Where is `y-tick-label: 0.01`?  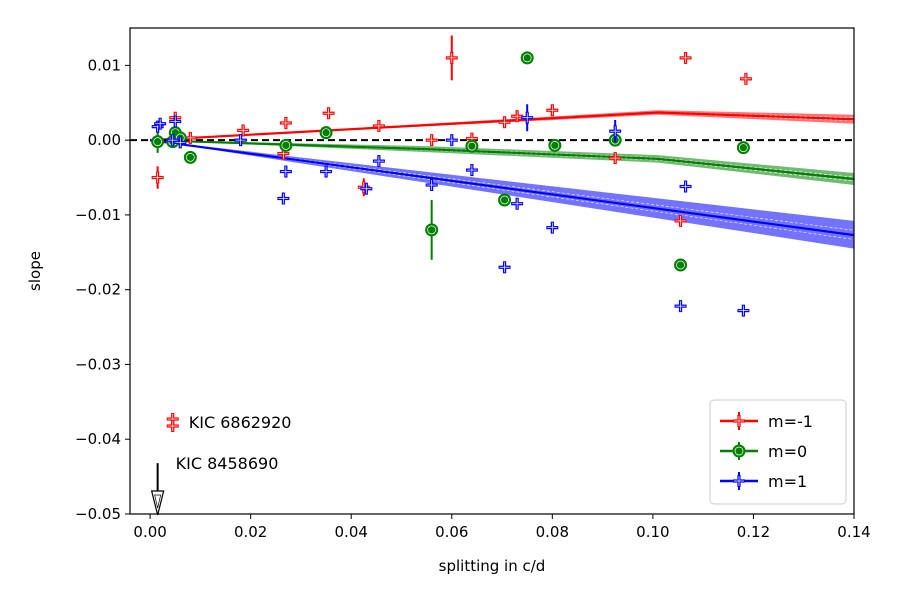 y-tick-label: 0.01 is located at coordinates (104, 65).